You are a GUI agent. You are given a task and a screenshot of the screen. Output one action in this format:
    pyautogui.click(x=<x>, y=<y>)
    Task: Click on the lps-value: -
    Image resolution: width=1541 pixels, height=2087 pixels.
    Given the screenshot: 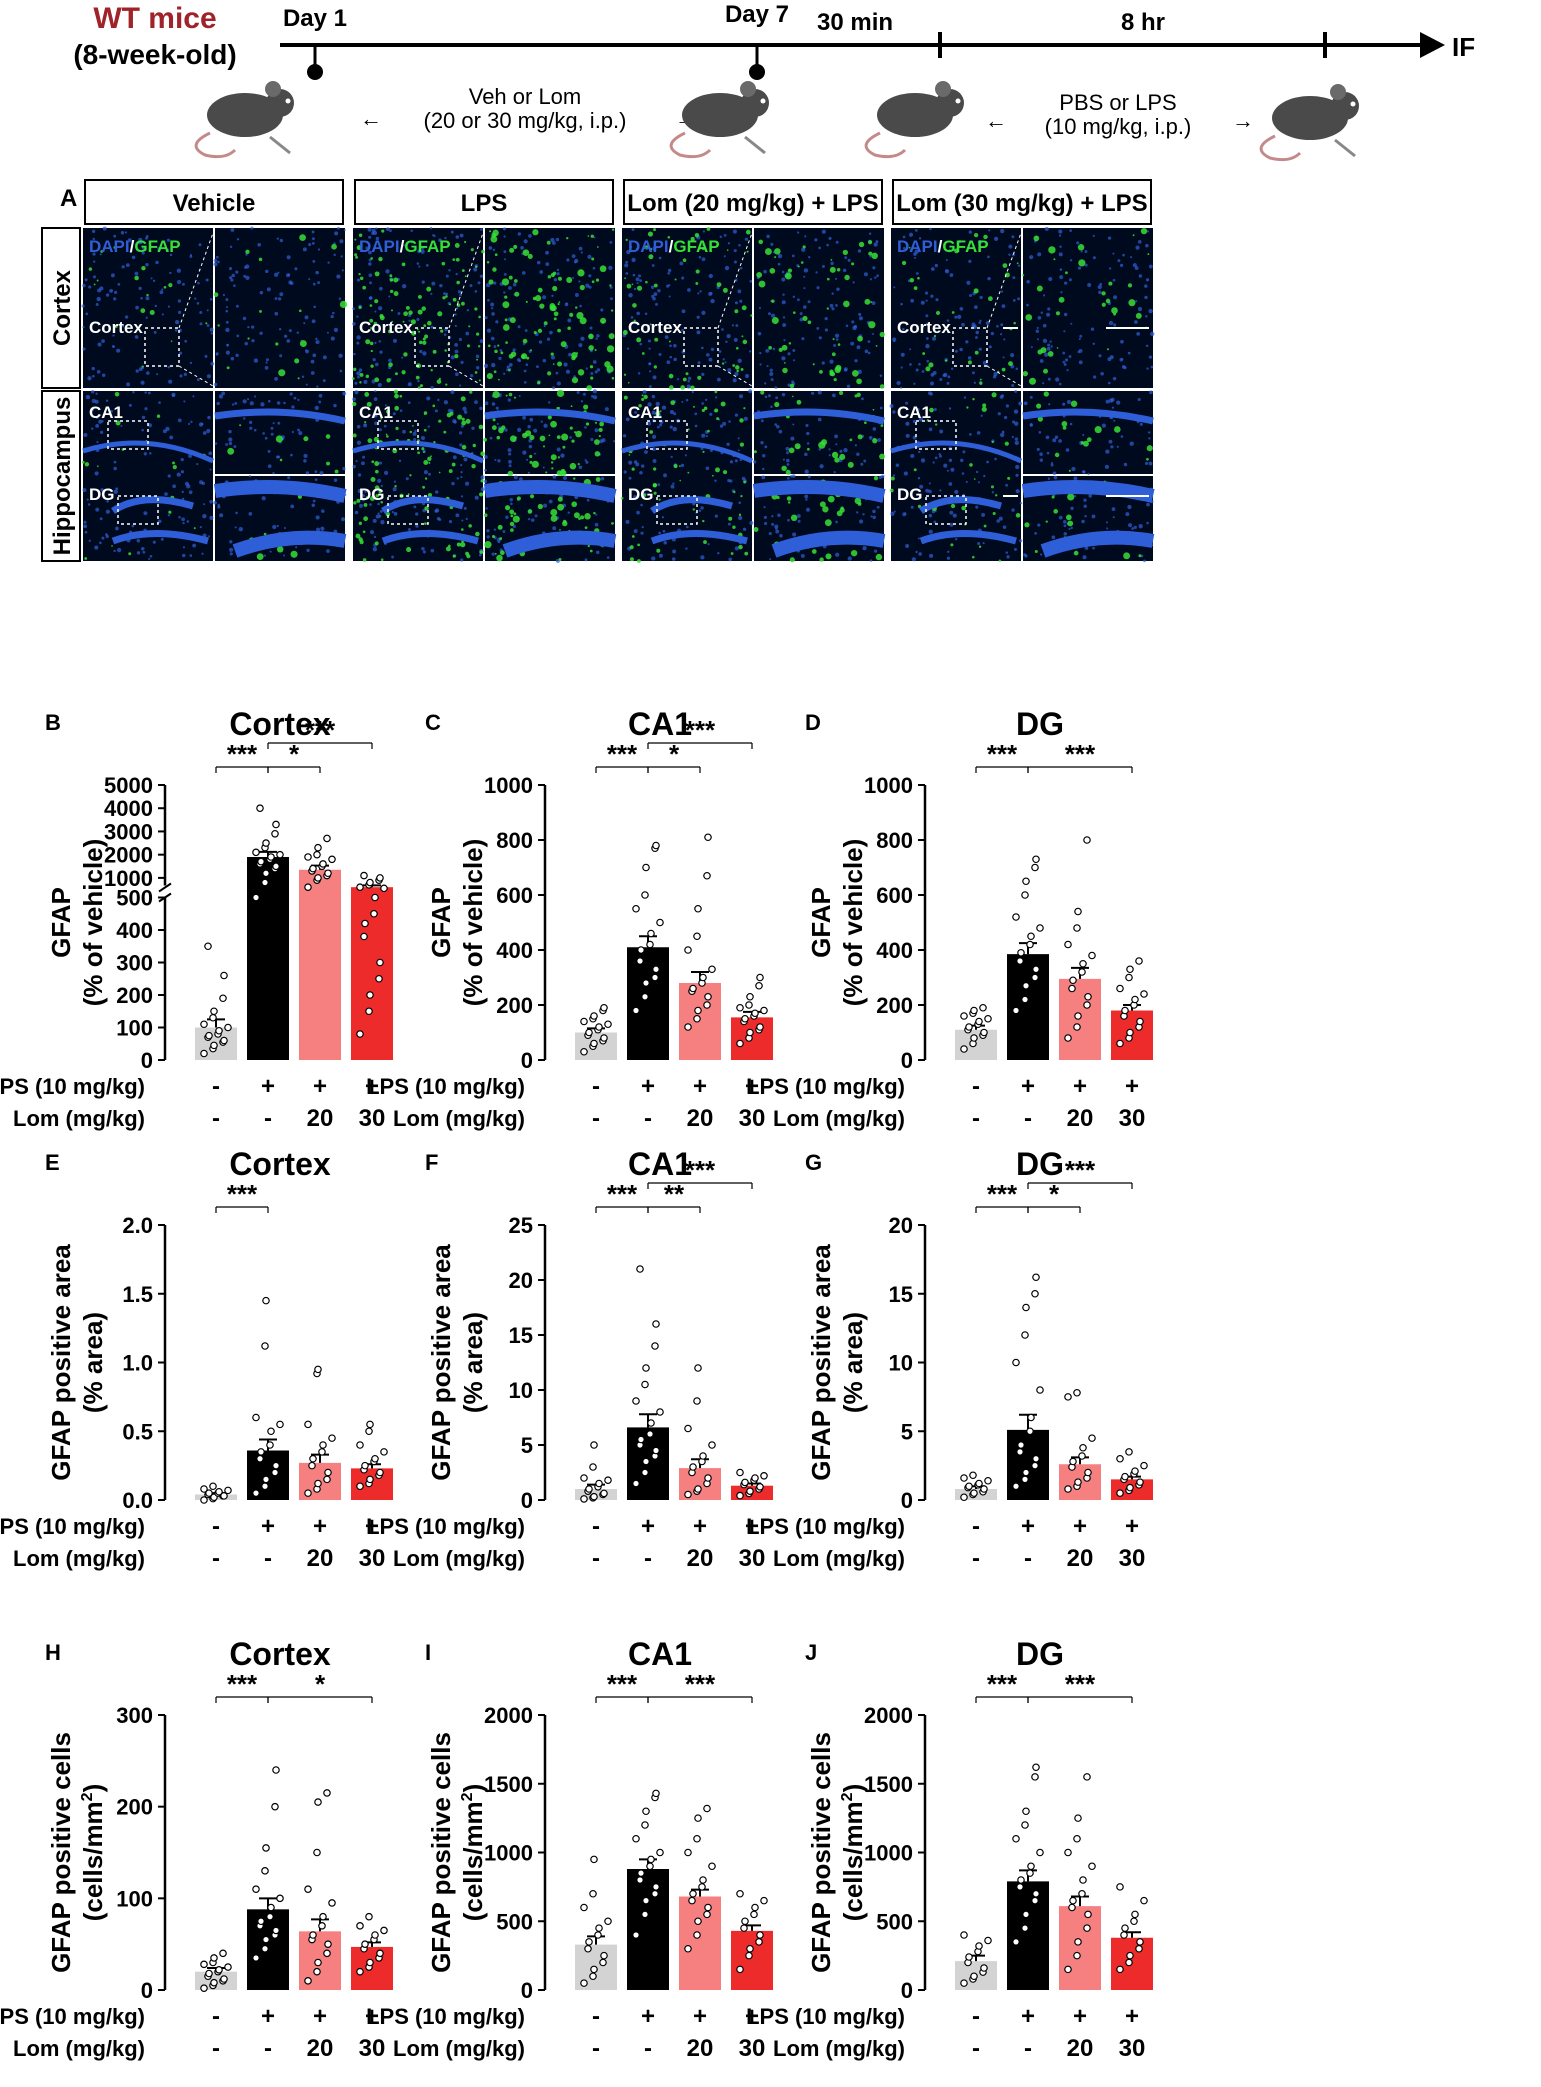 What is the action you would take?
    pyautogui.click(x=976, y=1526)
    